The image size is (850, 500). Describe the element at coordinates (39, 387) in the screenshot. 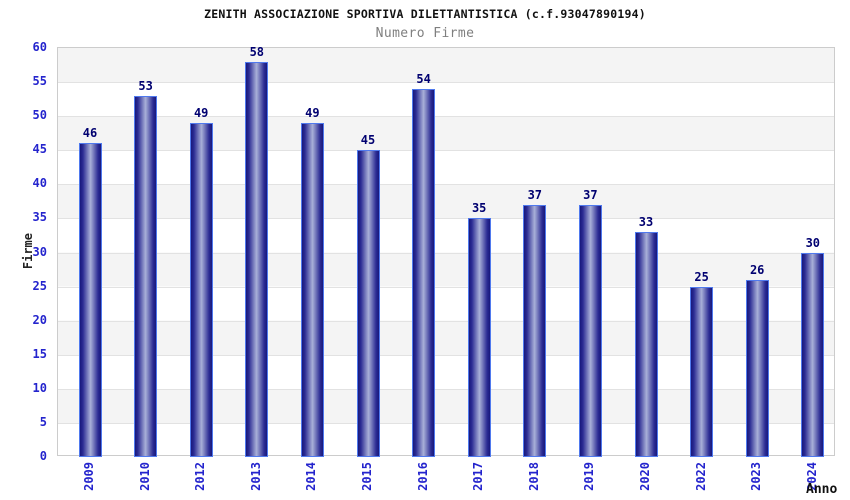

I see `y-tick-label: 10` at that location.